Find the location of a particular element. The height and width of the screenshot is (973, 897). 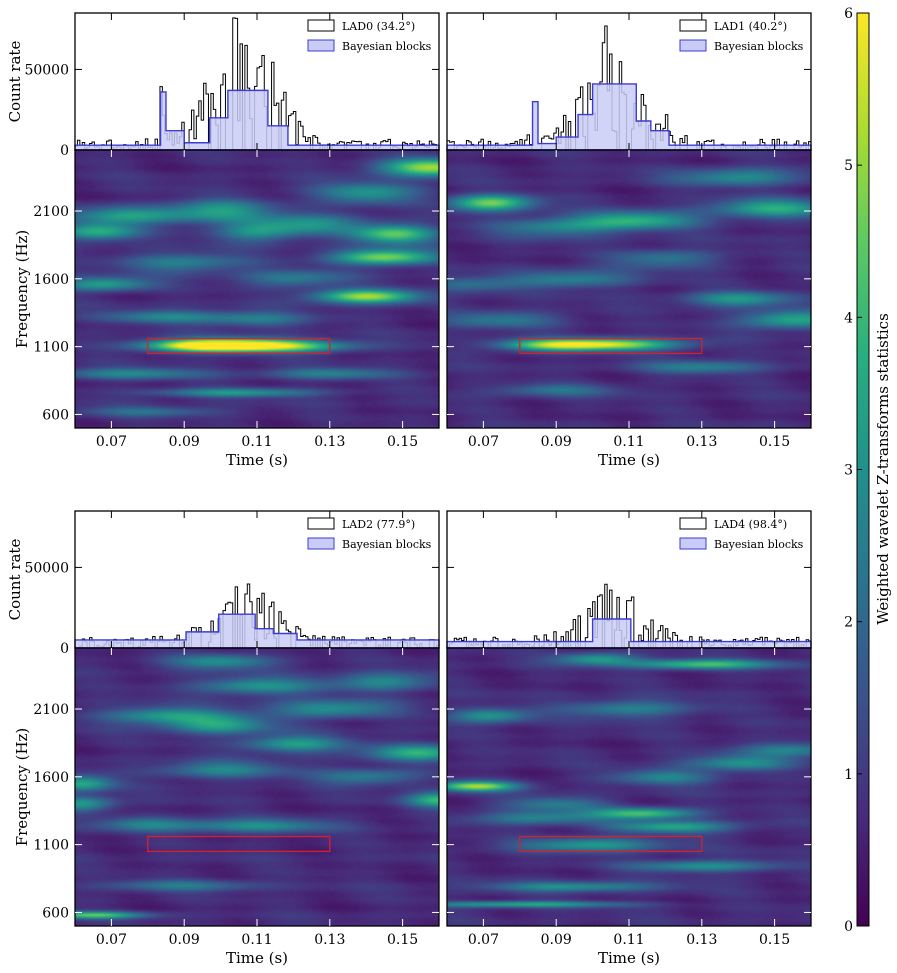

colorbar-tick-label: 6 is located at coordinates (848, 14).